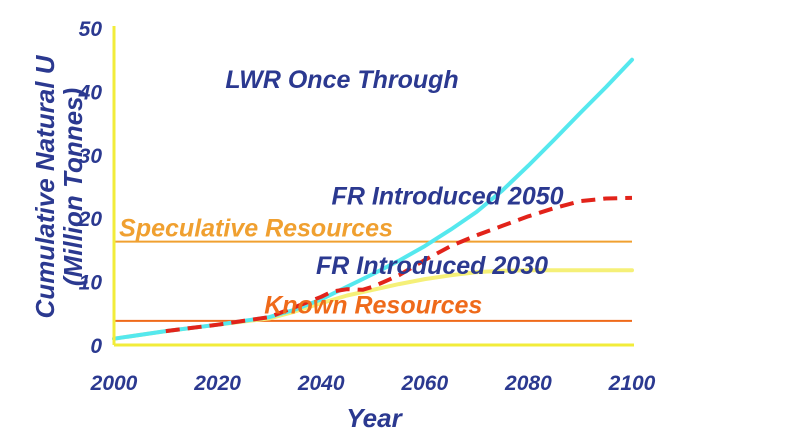 This screenshot has height=446, width=810. I want to click on y-tick-label: 30, so click(91, 156).